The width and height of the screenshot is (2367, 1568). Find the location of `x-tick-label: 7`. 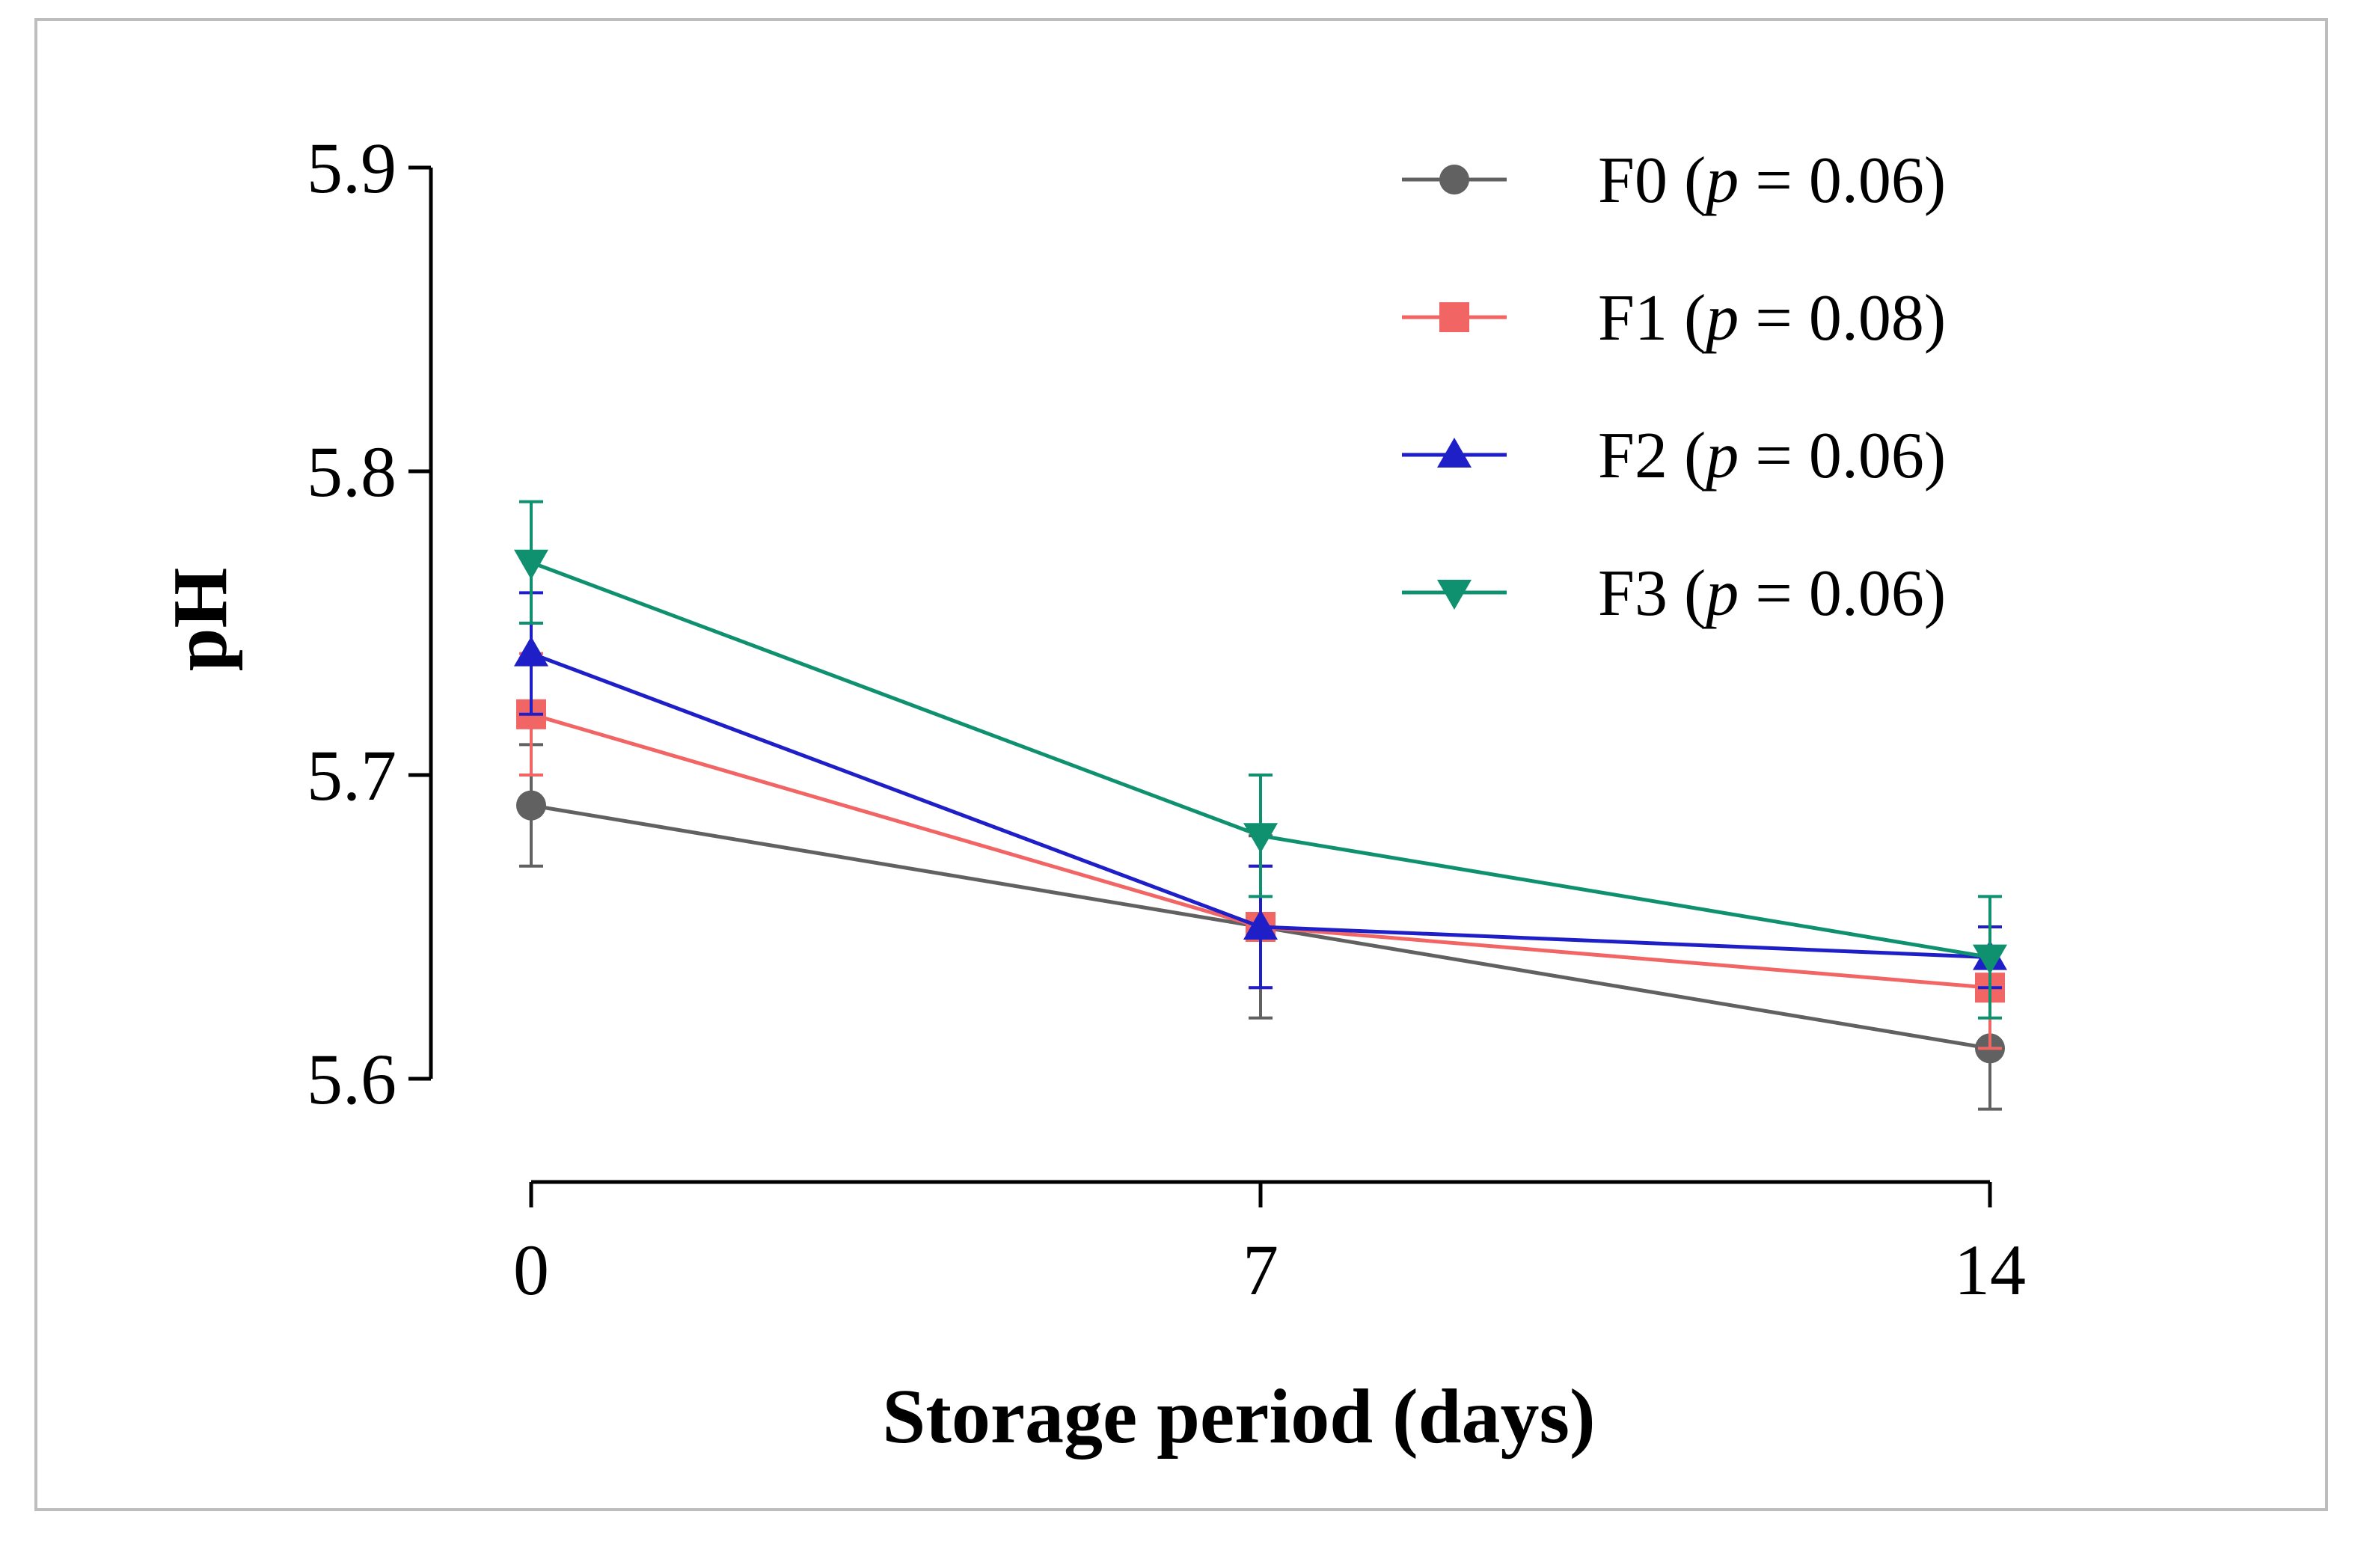

x-tick-label: 7 is located at coordinates (1261, 1270).